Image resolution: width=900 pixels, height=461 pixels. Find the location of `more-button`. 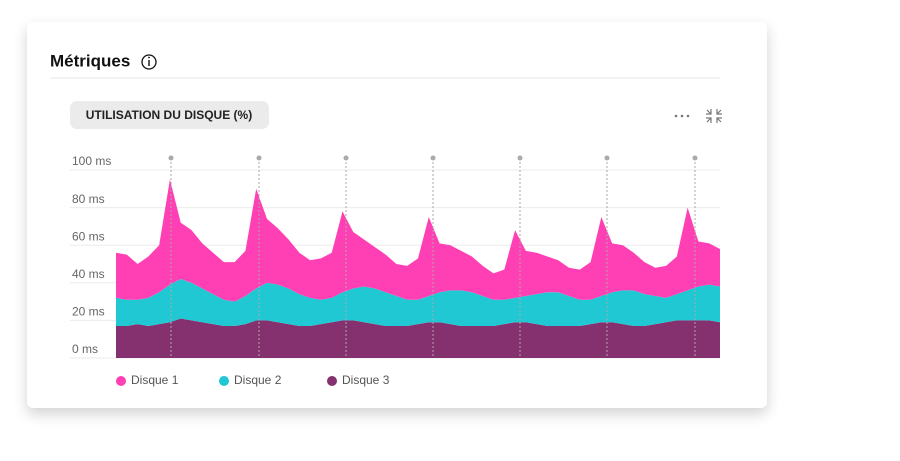

more-button is located at coordinates (682, 116).